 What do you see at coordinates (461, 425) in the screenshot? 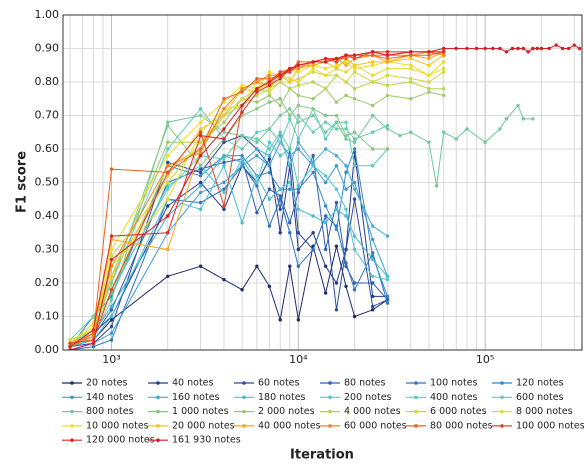
I see `legend-label: 80 000 notes` at bounding box center [461, 425].